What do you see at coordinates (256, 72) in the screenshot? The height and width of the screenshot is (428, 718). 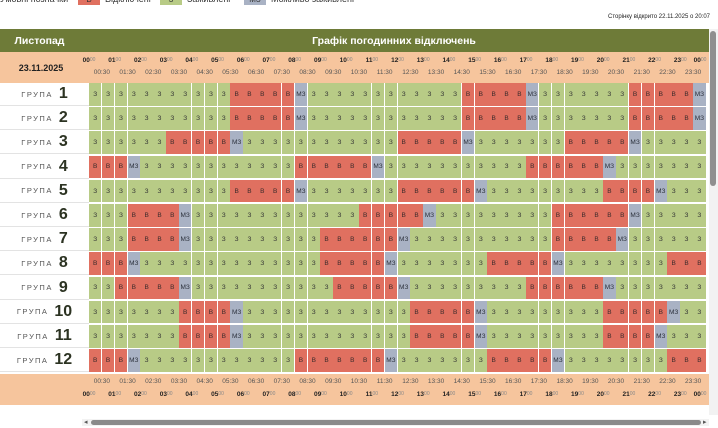 I see `half-hour-label: 06:30` at bounding box center [256, 72].